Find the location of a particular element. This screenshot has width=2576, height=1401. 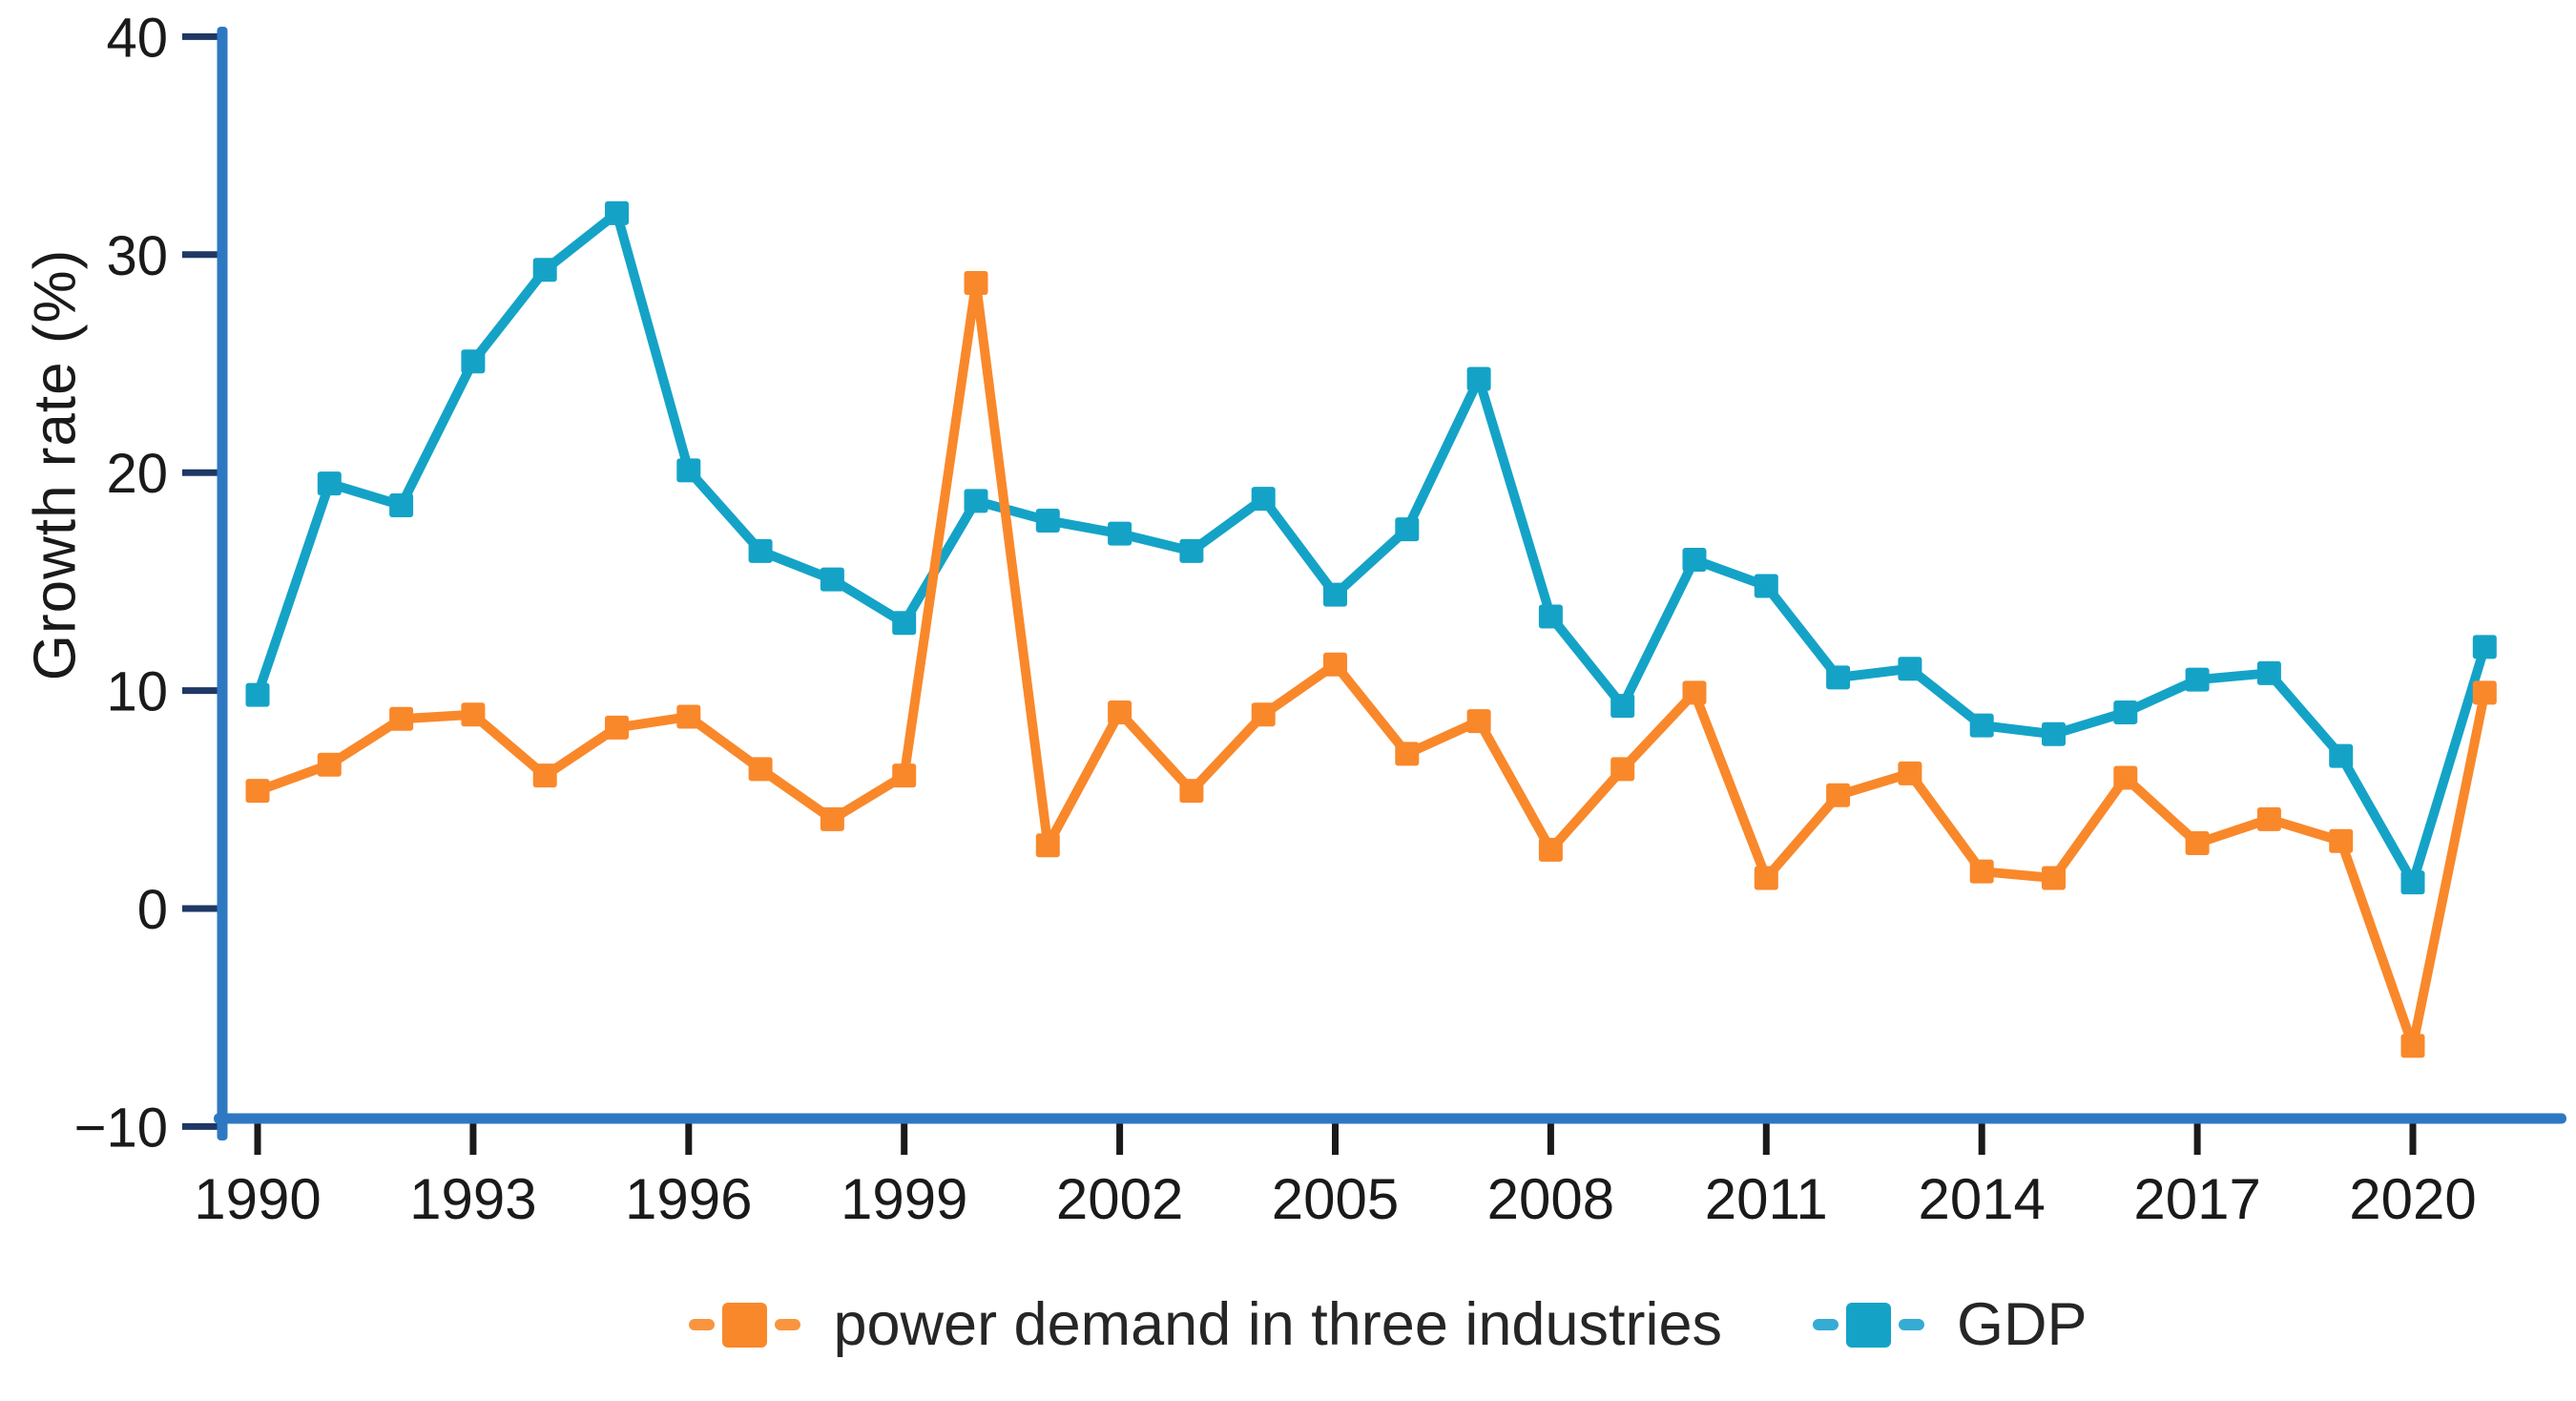

x-tick-label: 2014 is located at coordinates (1981, 1199).